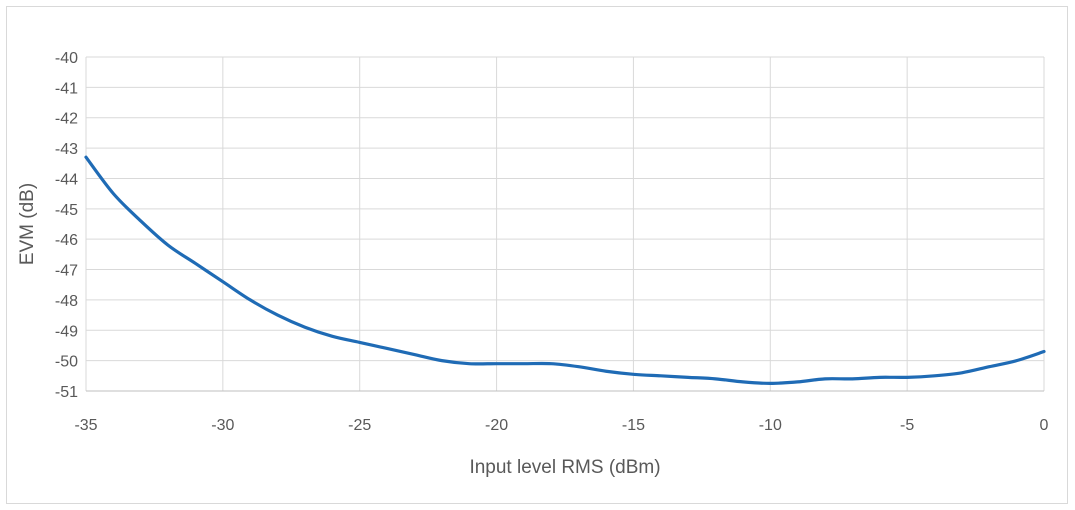  What do you see at coordinates (66, 240) in the screenshot?
I see `y-tick-label: -46` at bounding box center [66, 240].